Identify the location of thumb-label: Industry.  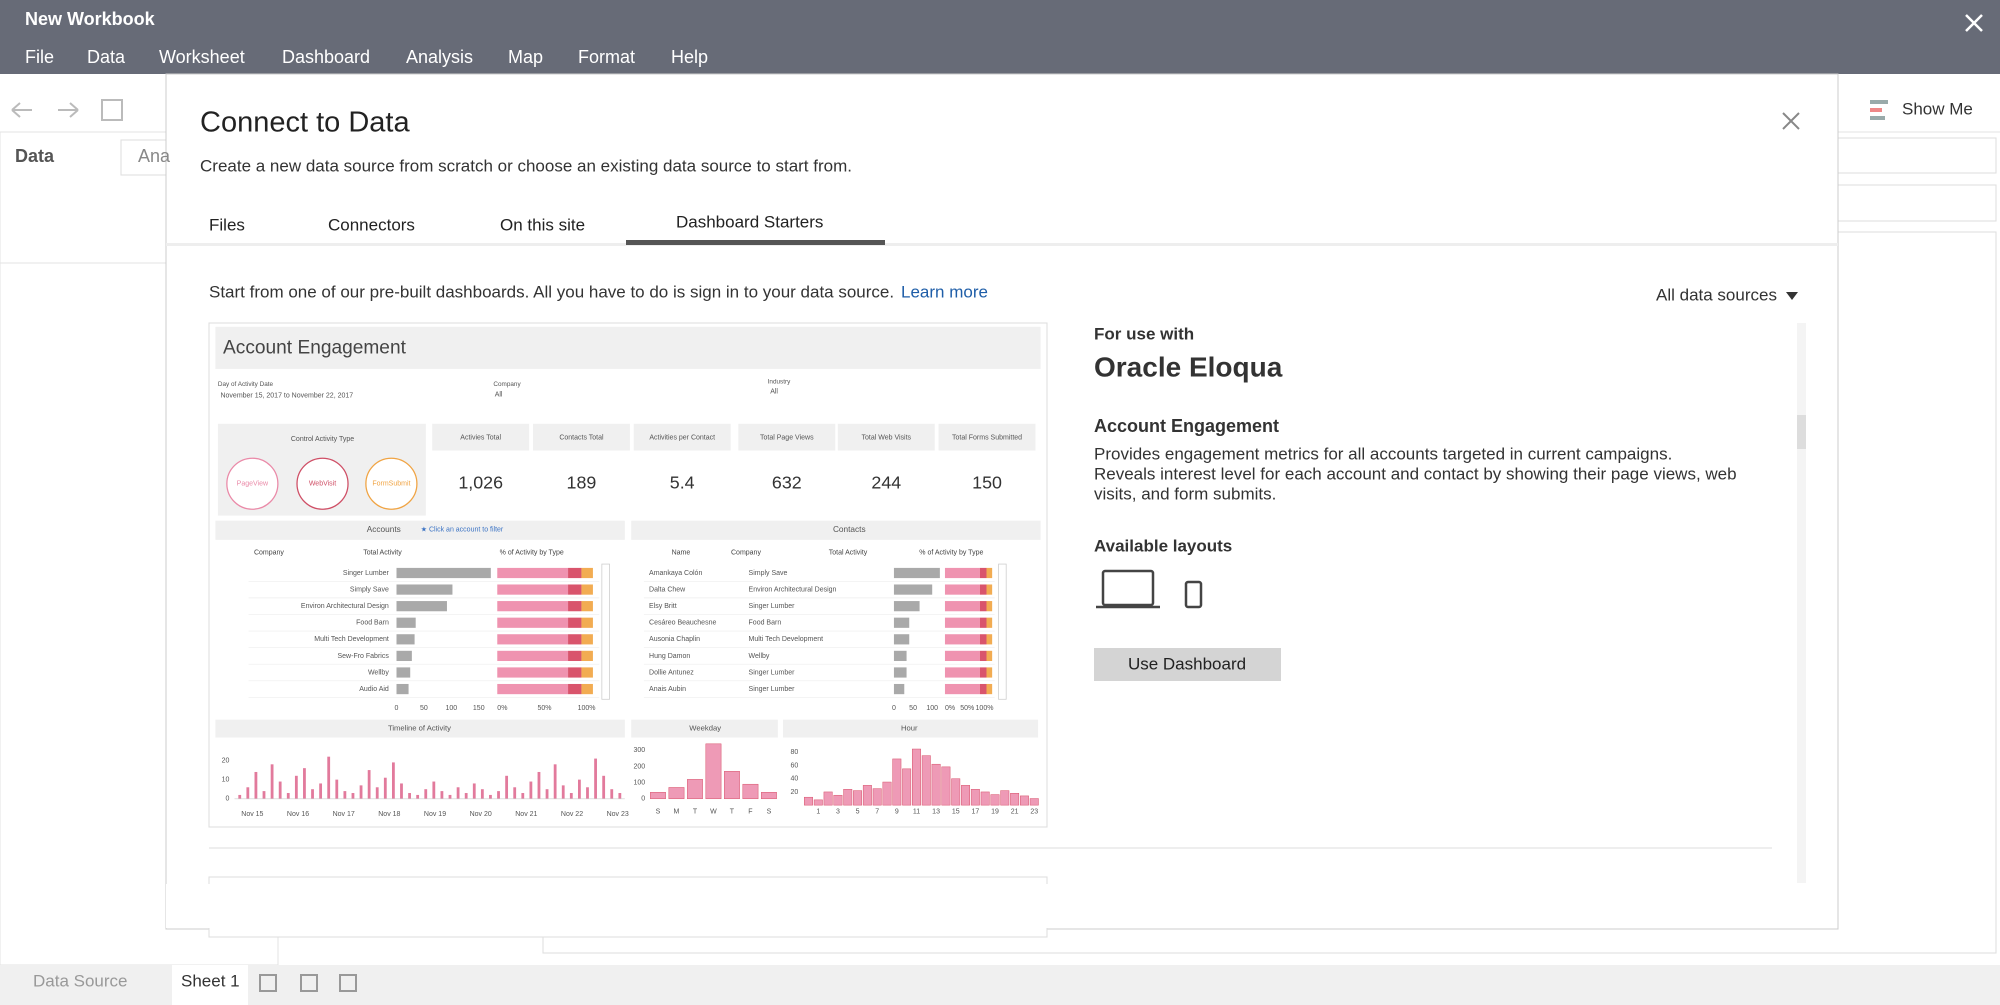
(779, 381).